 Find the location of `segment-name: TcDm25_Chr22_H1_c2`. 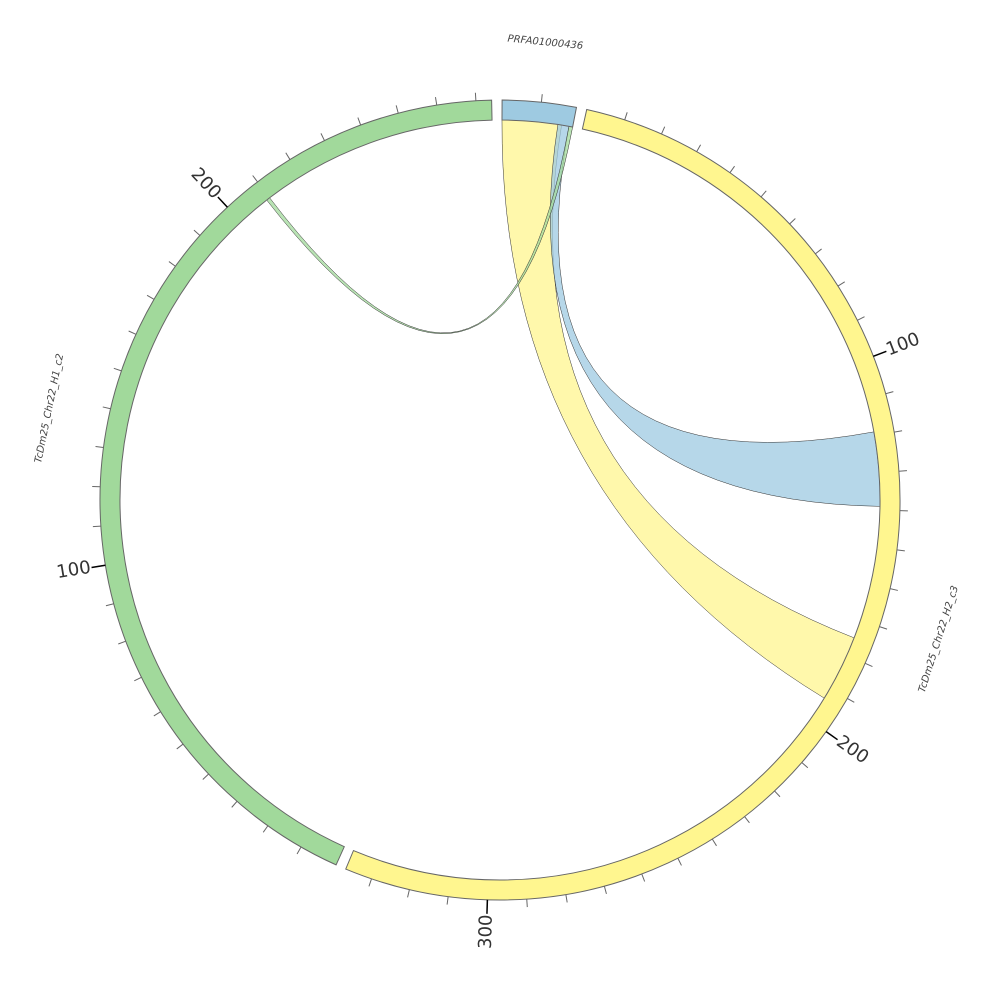

segment-name: TcDm25_Chr22_H1_c2 is located at coordinates (49, 408).